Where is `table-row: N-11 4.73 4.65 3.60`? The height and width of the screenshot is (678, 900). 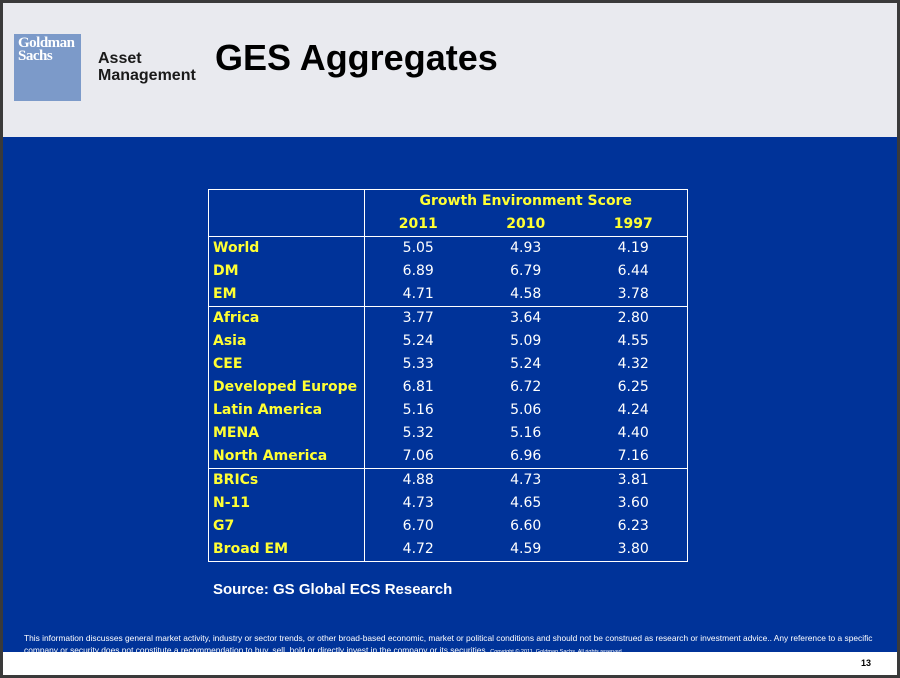
table-row: N-11 4.73 4.65 3.60 is located at coordinates (448, 503).